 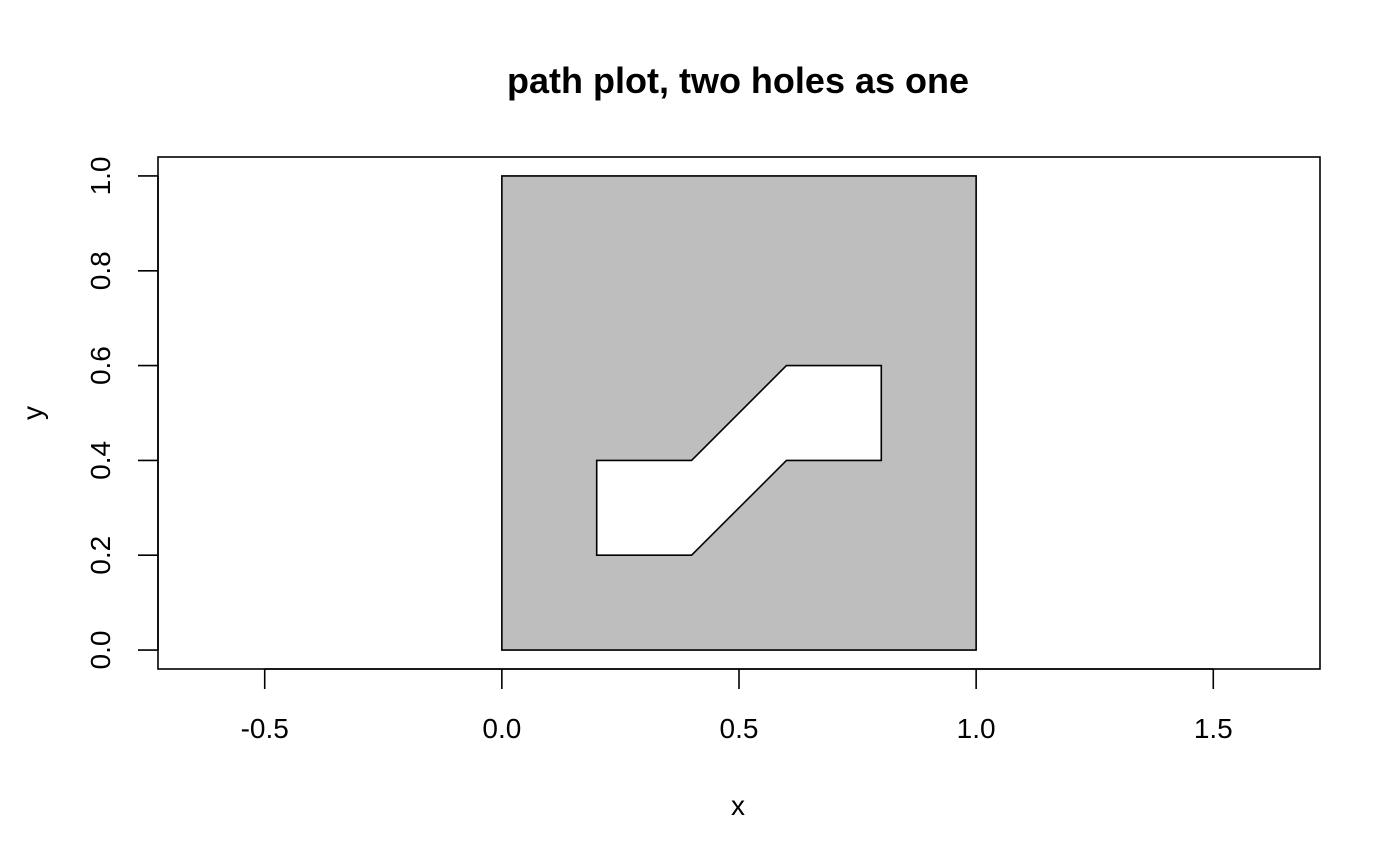 I want to click on x-tick-label: 0.5, so click(x=739, y=728).